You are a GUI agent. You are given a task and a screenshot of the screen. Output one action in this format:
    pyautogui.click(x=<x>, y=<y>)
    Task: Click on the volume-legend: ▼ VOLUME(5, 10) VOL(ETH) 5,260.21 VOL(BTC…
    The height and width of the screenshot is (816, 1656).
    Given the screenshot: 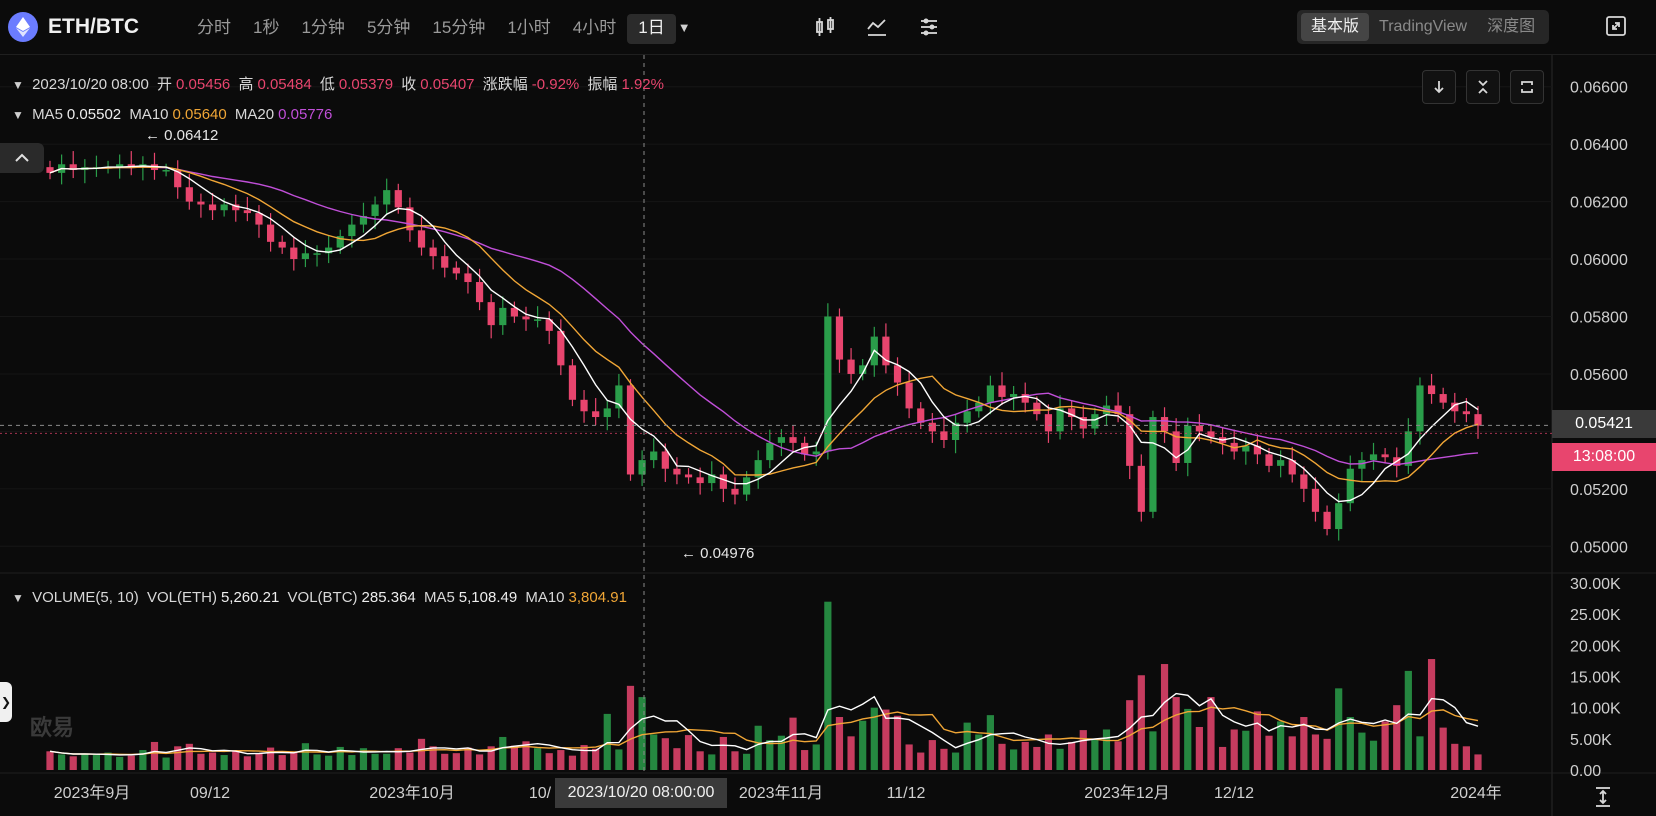 What is the action you would take?
    pyautogui.click(x=321, y=597)
    